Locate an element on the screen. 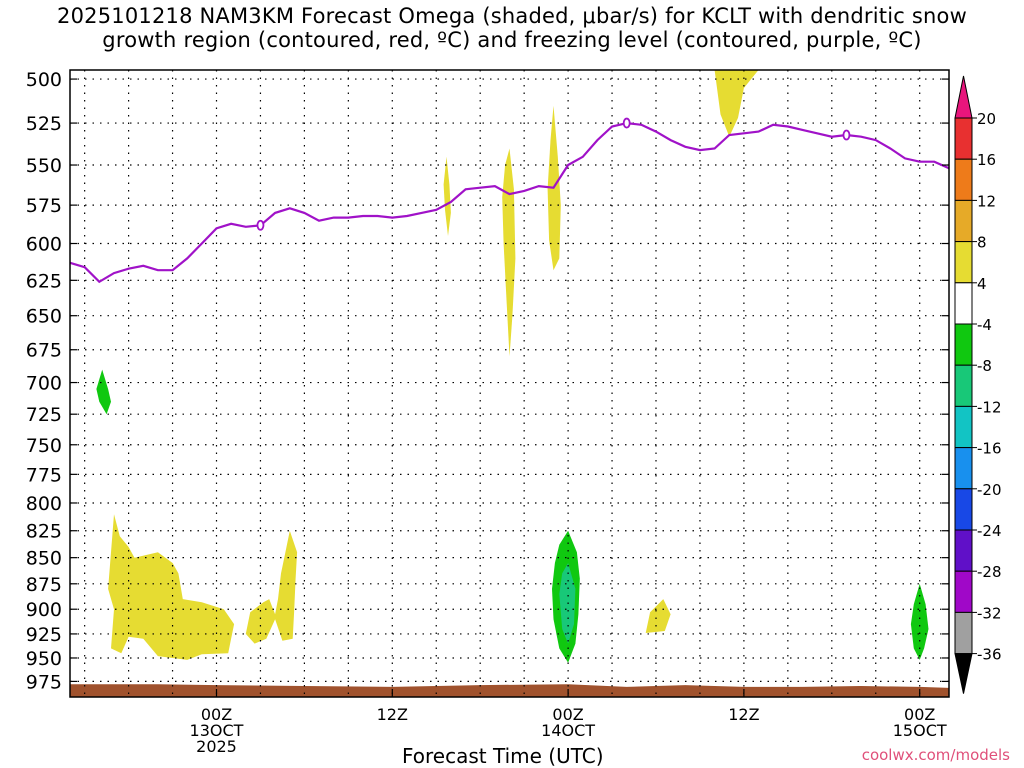 This screenshot has height=768, width=1024. colorbar-cap-bottom is located at coordinates (963, 673).